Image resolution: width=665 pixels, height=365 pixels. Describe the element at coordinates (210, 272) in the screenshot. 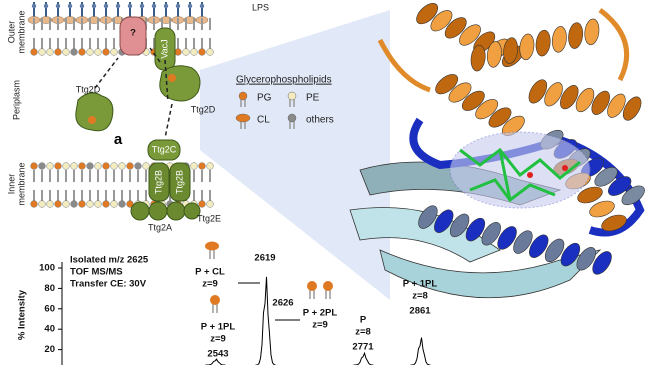

I see `annotation: P + CL` at that location.